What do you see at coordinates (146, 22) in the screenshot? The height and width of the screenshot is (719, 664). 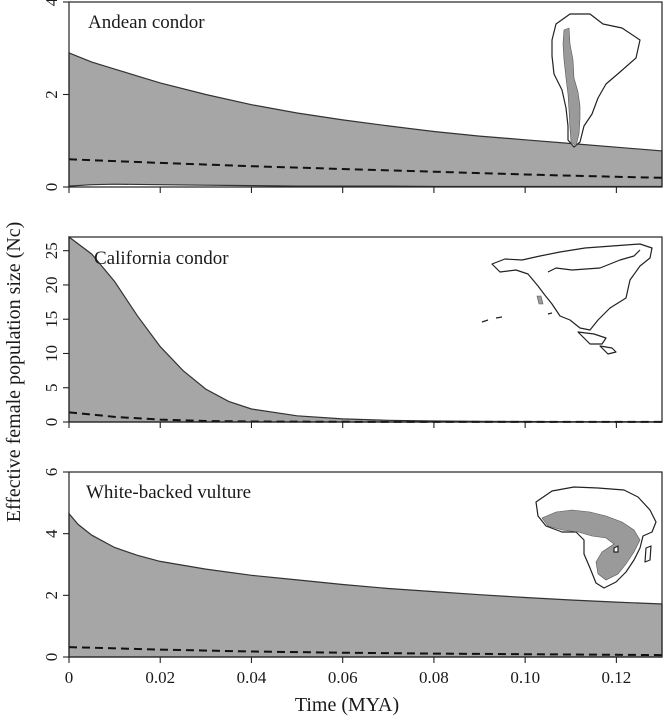 I see `panel-title: Andean condor` at bounding box center [146, 22].